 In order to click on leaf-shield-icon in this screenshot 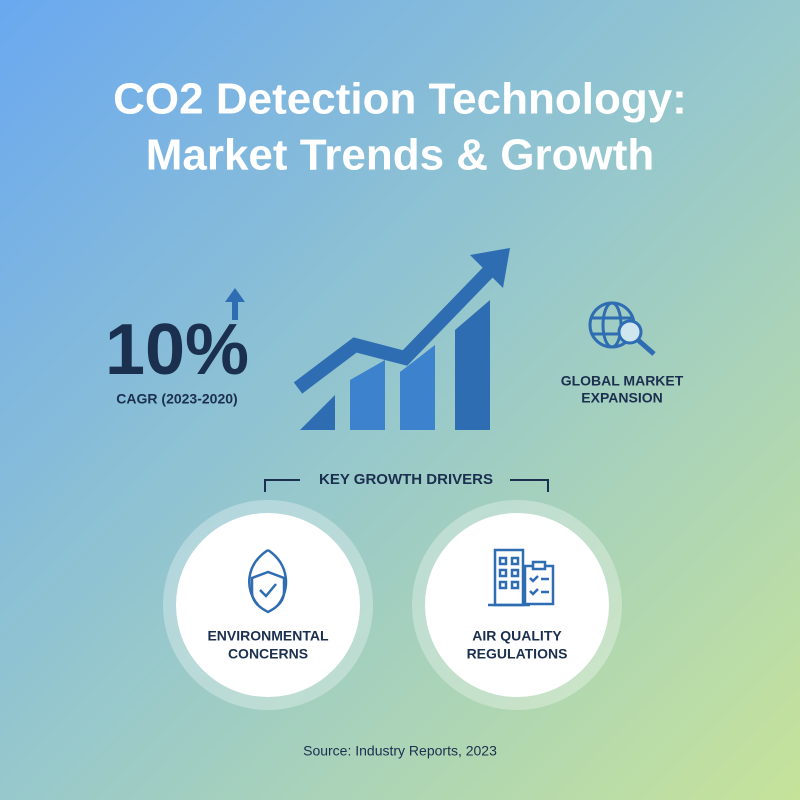, I will do `click(268, 581)`.